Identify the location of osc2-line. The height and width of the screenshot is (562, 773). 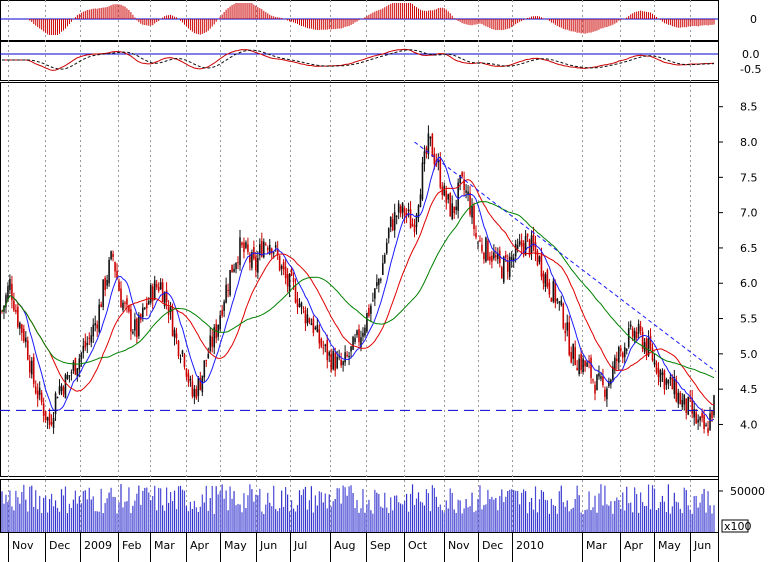
(358, 59).